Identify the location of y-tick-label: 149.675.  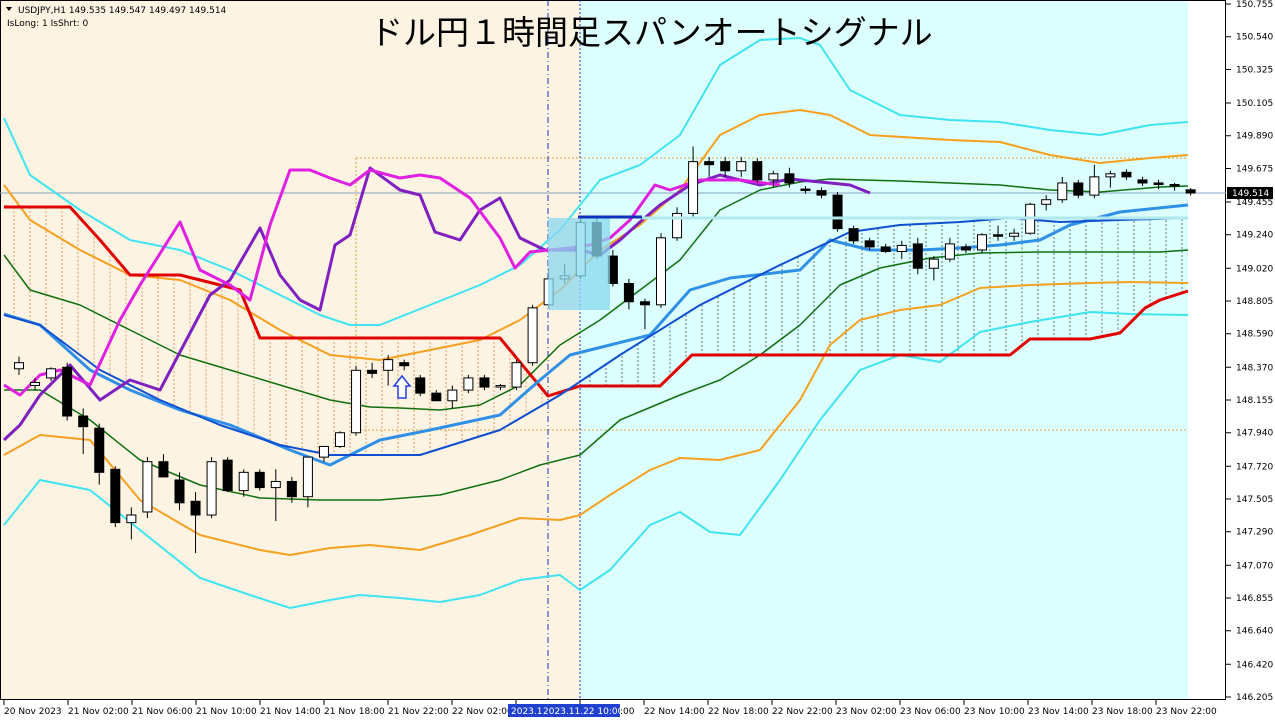
(1254, 169).